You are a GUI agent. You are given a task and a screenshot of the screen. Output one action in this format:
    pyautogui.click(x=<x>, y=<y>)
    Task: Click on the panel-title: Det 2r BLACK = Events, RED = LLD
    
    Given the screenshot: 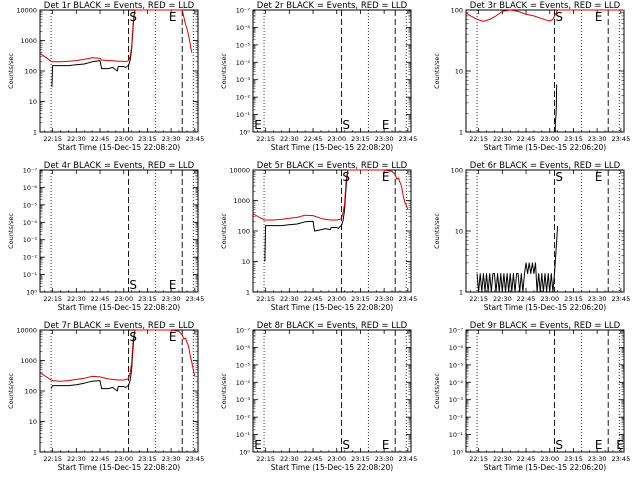 What is the action you would take?
    pyautogui.click(x=332, y=6)
    